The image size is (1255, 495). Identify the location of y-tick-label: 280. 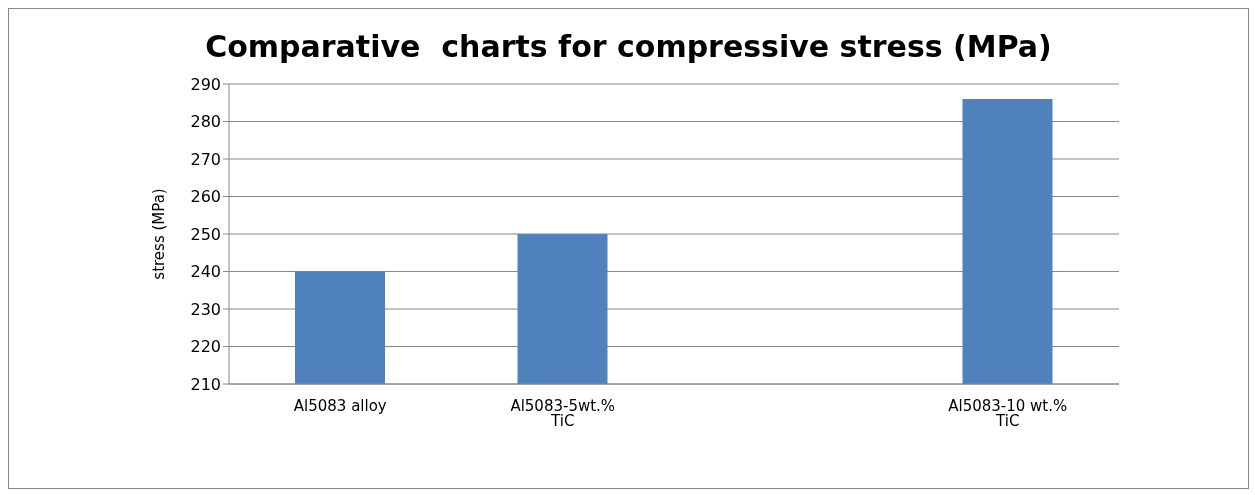
(205, 122).